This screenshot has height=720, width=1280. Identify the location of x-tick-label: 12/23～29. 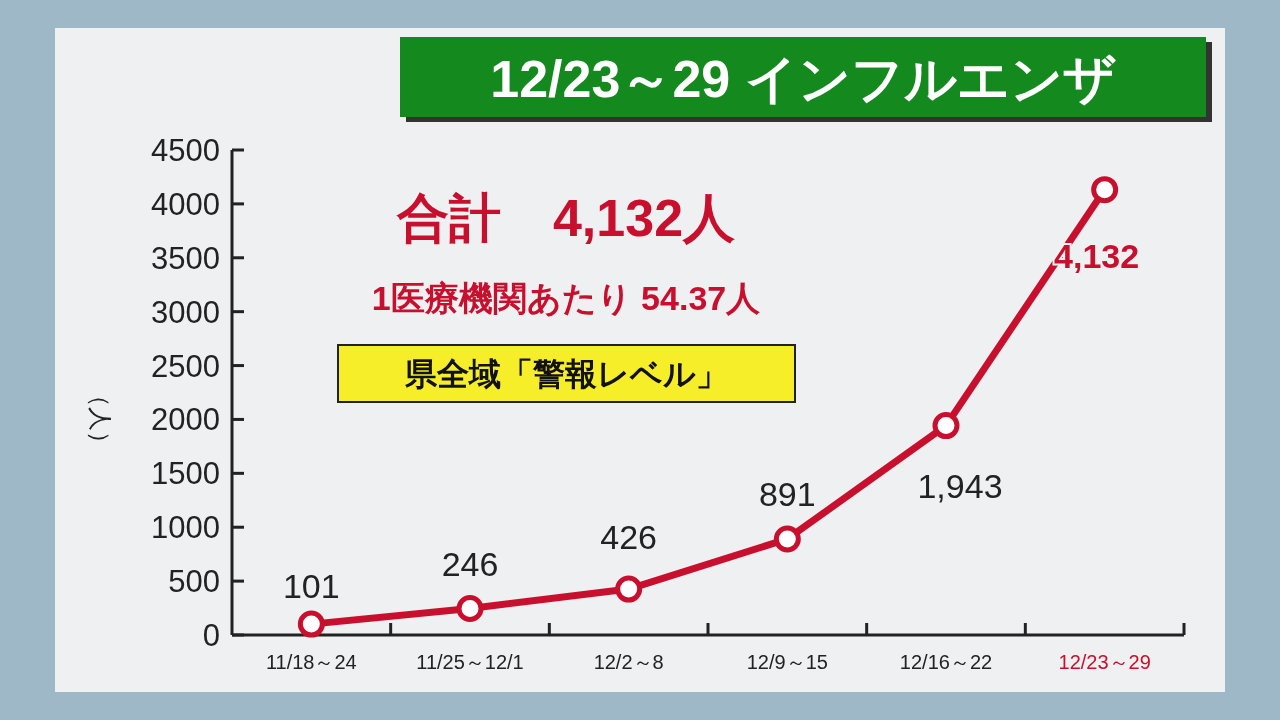
(1104, 662).